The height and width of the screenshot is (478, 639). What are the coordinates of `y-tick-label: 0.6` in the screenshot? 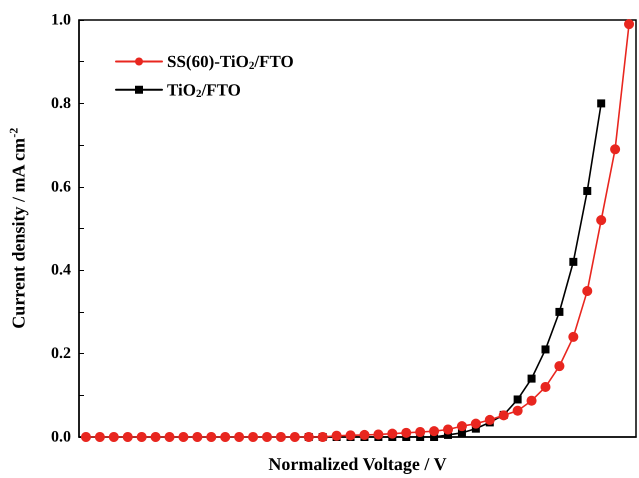 It's located at (61, 187).